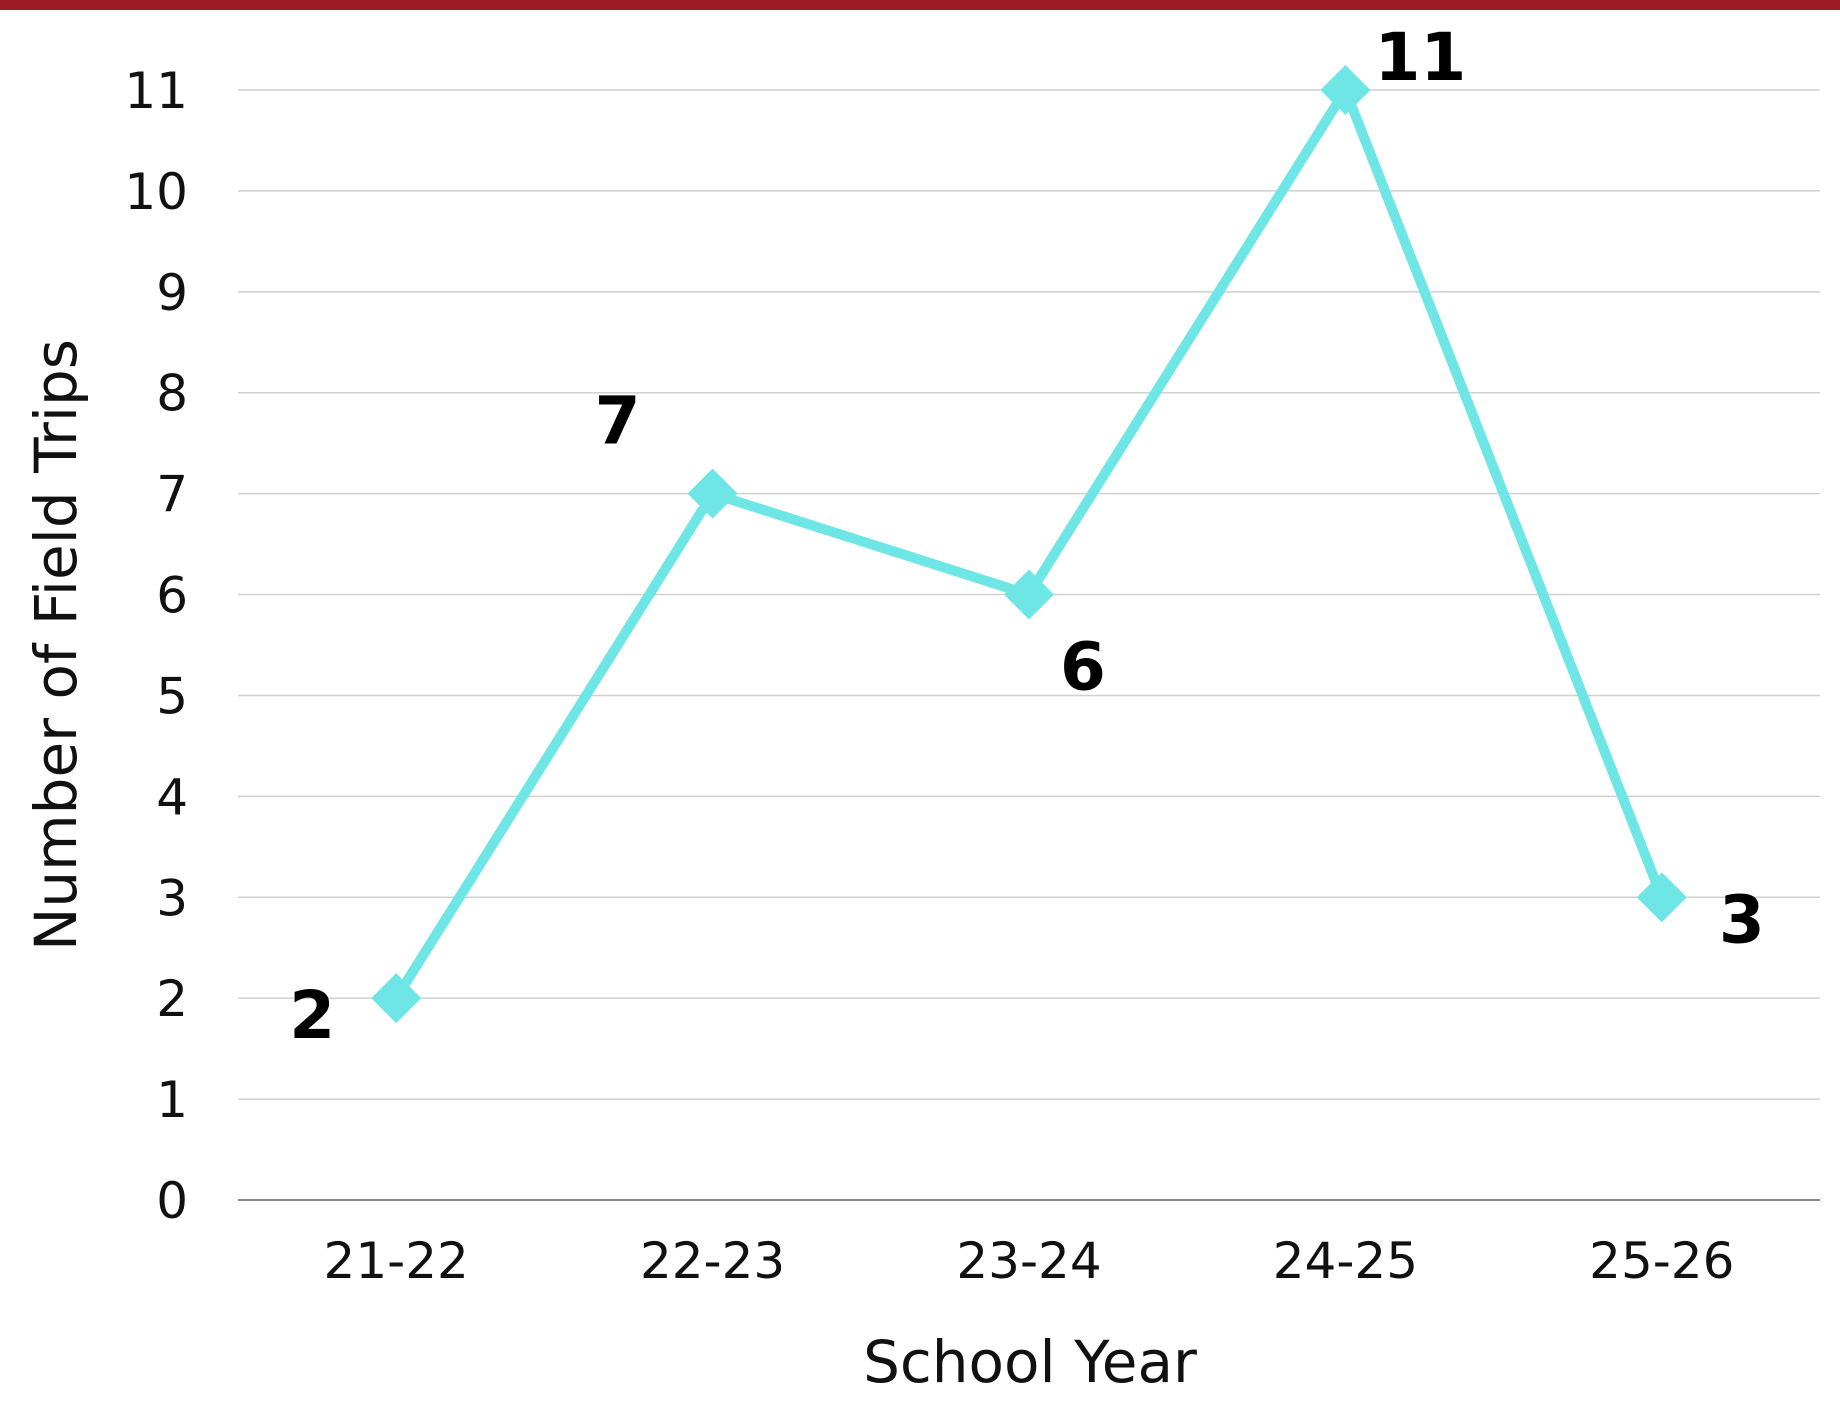 Image resolution: width=1840 pixels, height=1414 pixels. What do you see at coordinates (920, 5) in the screenshot?
I see `top-accent-bar` at bounding box center [920, 5].